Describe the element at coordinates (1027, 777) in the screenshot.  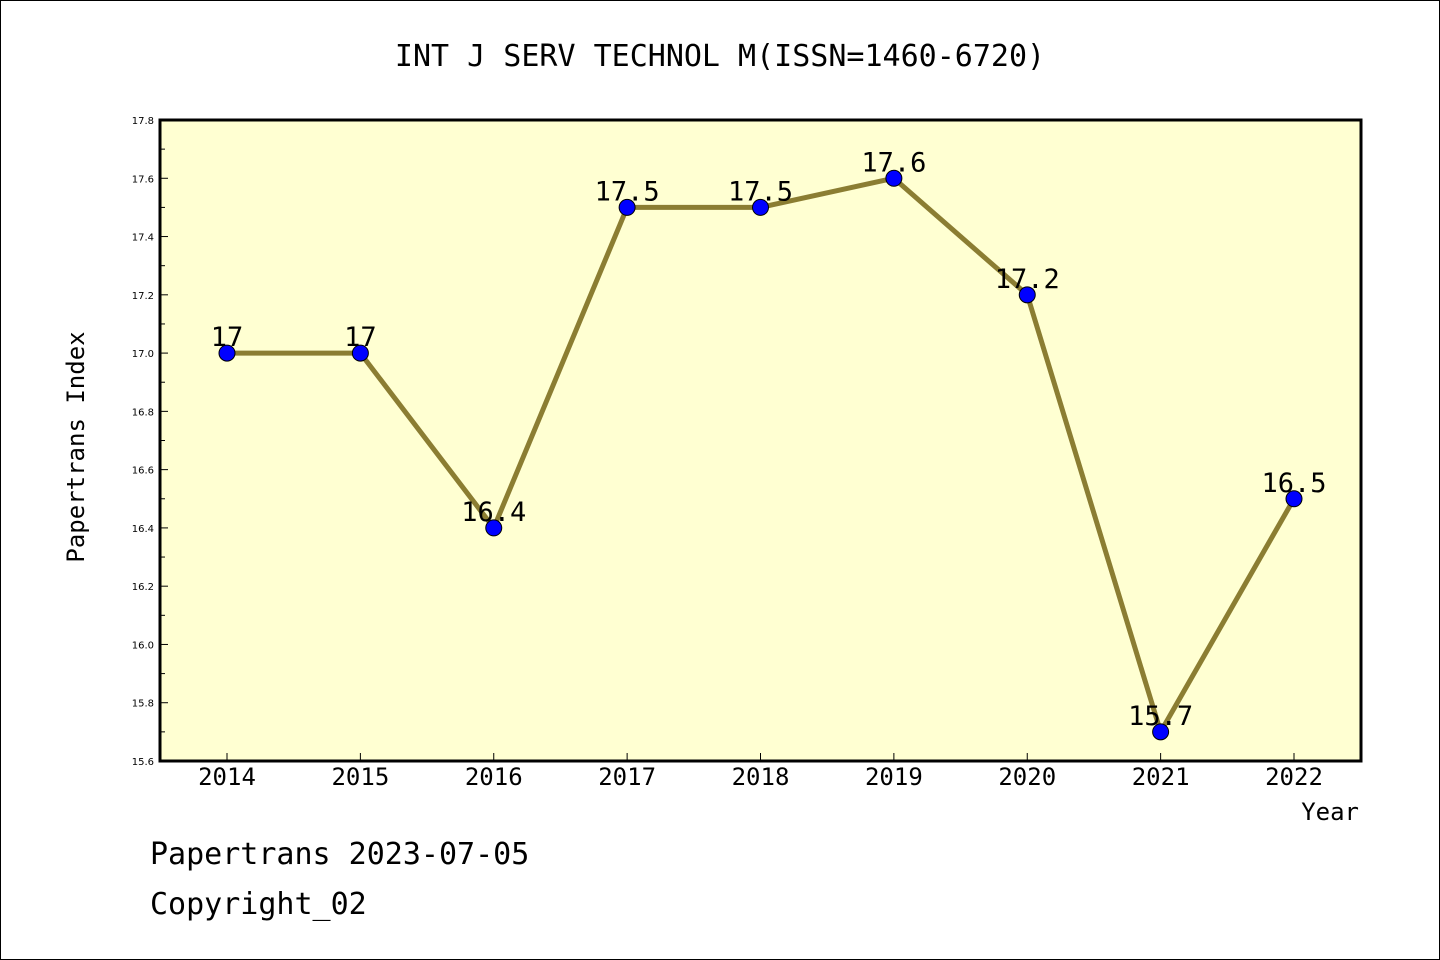
I see `x-tick-label: 2020` at that location.